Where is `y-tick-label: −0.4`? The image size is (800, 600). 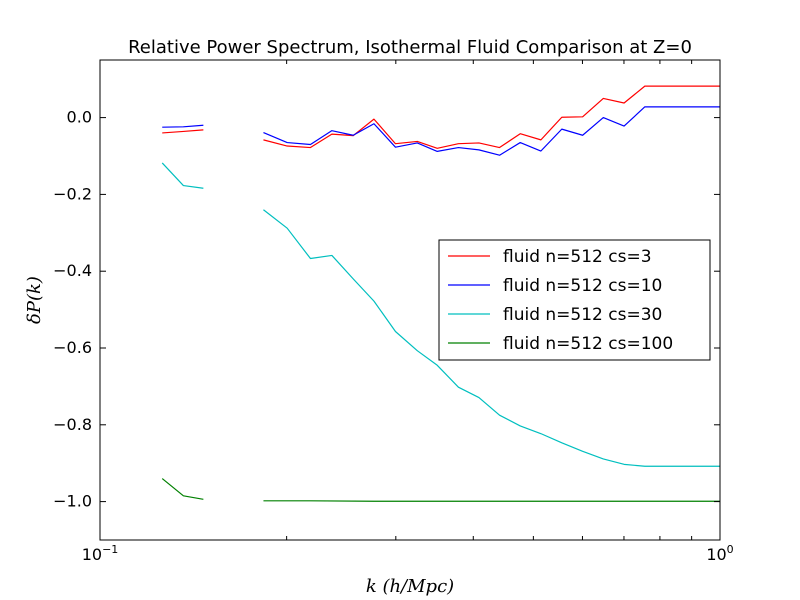
y-tick-label: −0.4 is located at coordinates (72, 270).